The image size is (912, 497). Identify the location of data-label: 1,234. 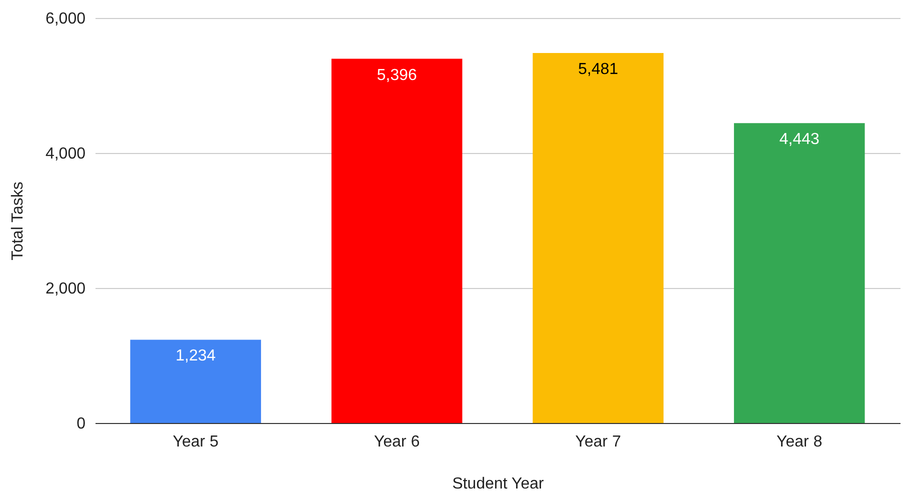
(196, 356).